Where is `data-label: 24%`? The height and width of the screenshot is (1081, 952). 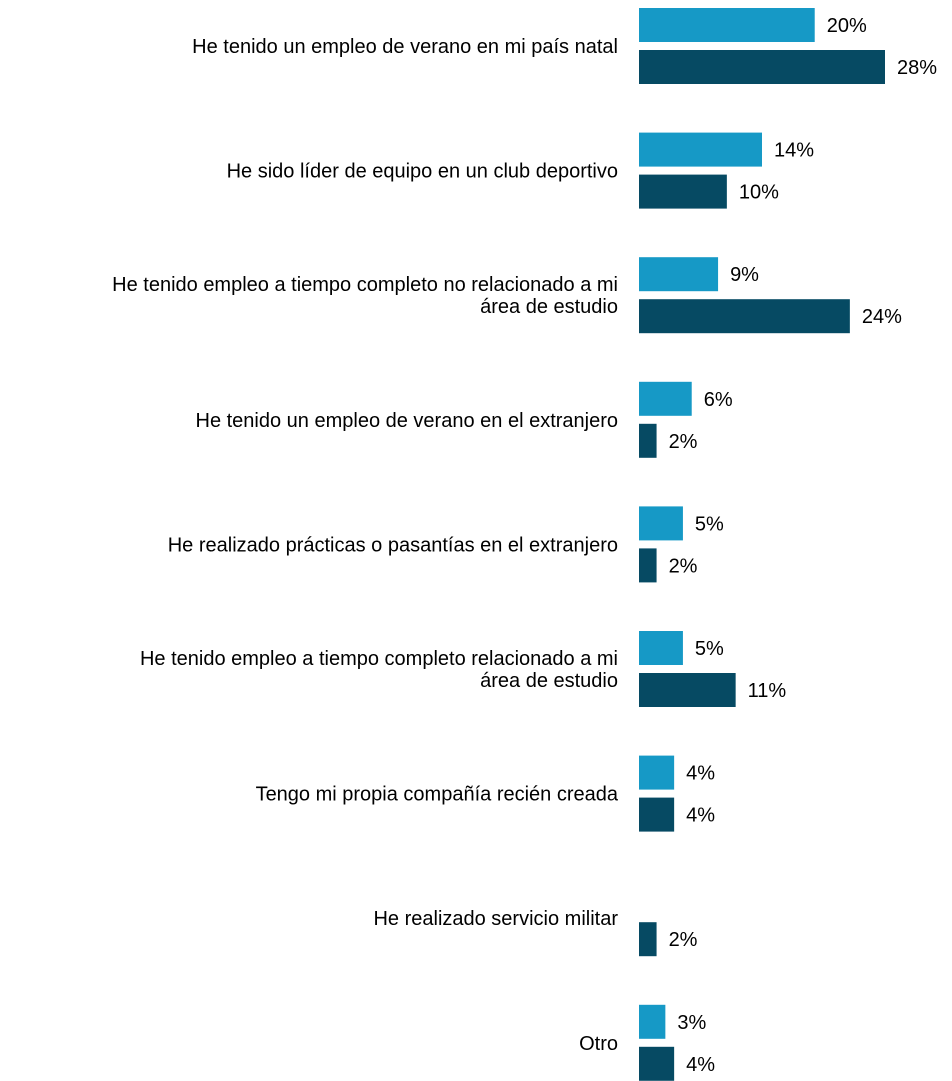
data-label: 24% is located at coordinates (882, 317).